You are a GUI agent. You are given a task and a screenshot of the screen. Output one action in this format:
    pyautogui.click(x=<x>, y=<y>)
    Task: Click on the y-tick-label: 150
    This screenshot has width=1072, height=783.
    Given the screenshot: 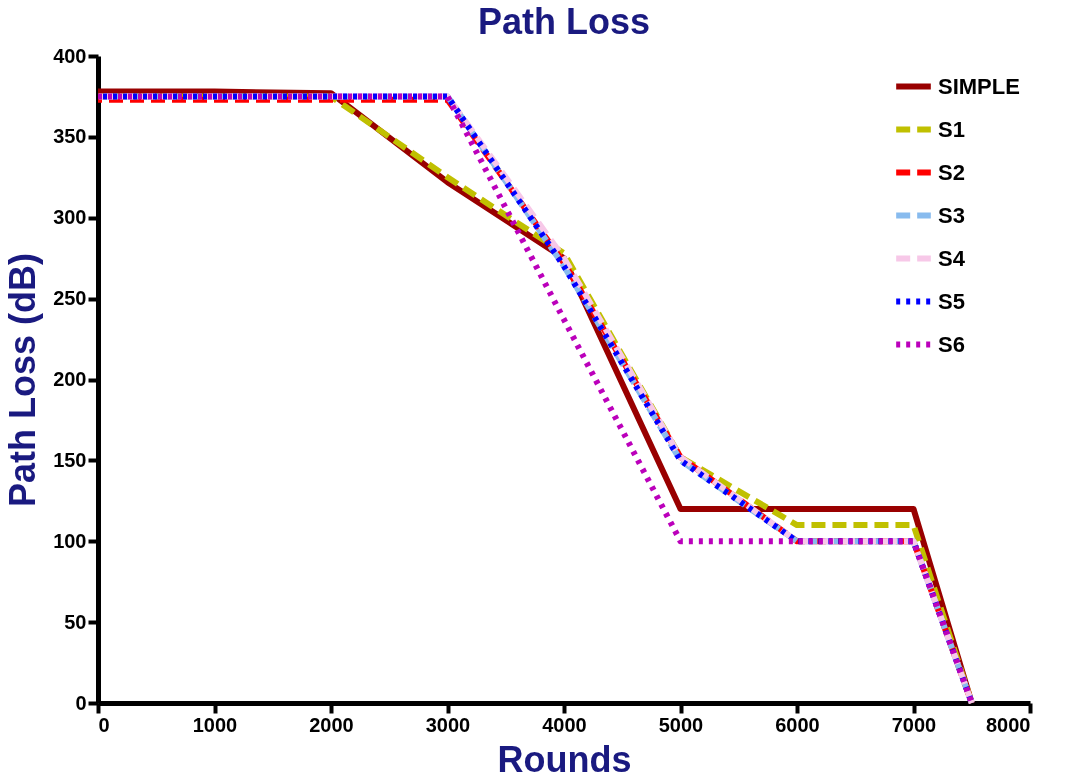 What is the action you would take?
    pyautogui.click(x=70, y=459)
    